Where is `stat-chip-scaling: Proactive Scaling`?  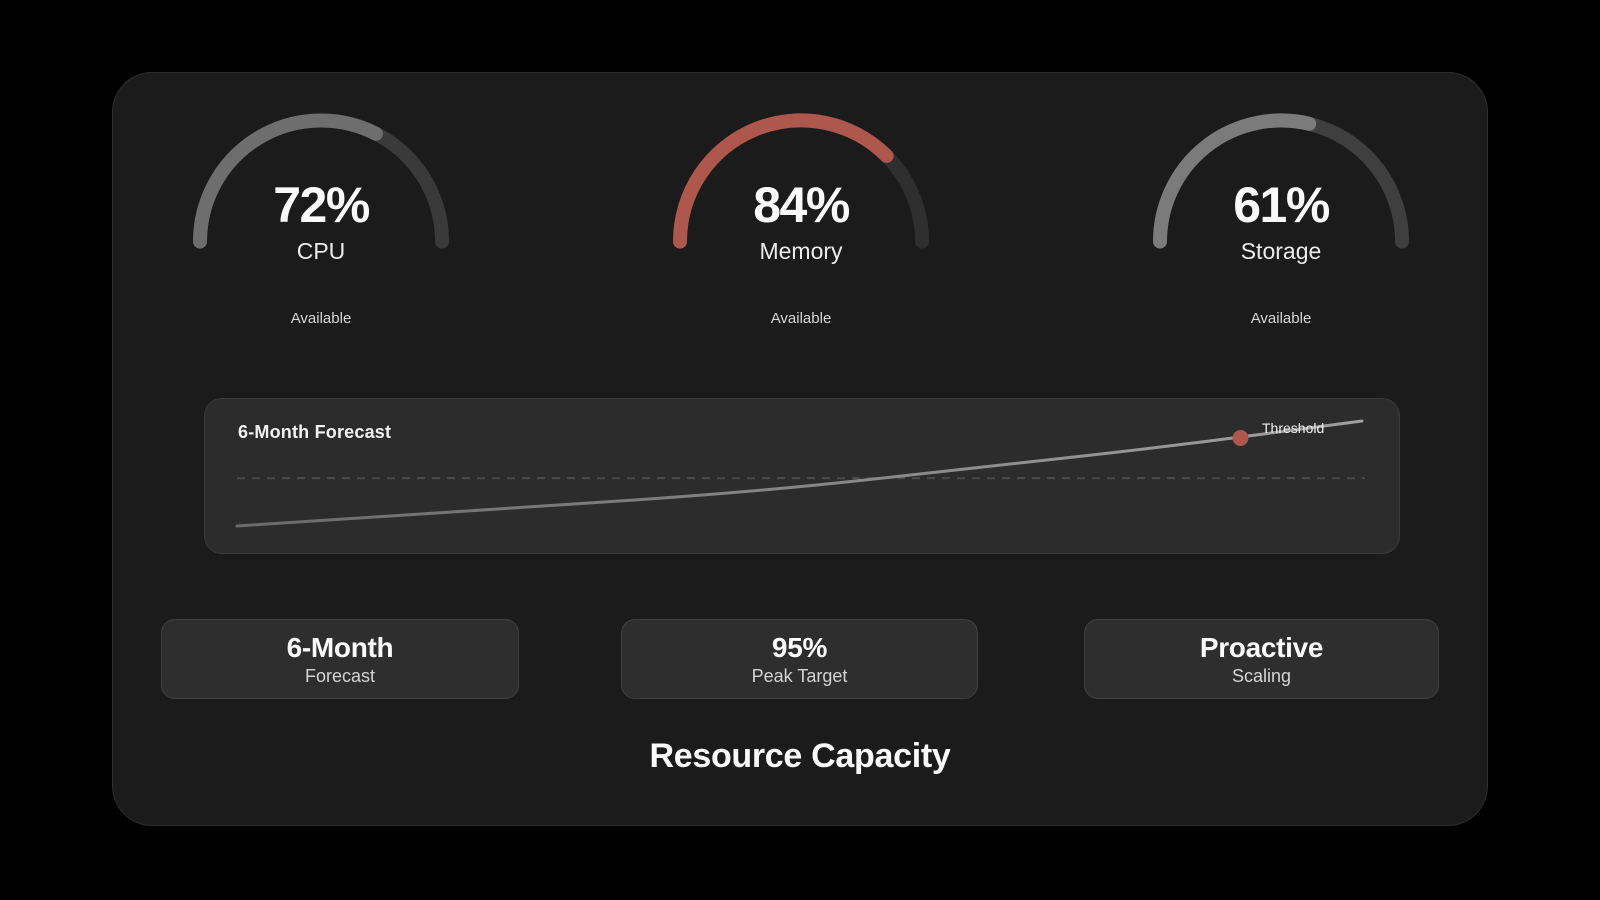 stat-chip-scaling: Proactive Scaling is located at coordinates (1261, 659).